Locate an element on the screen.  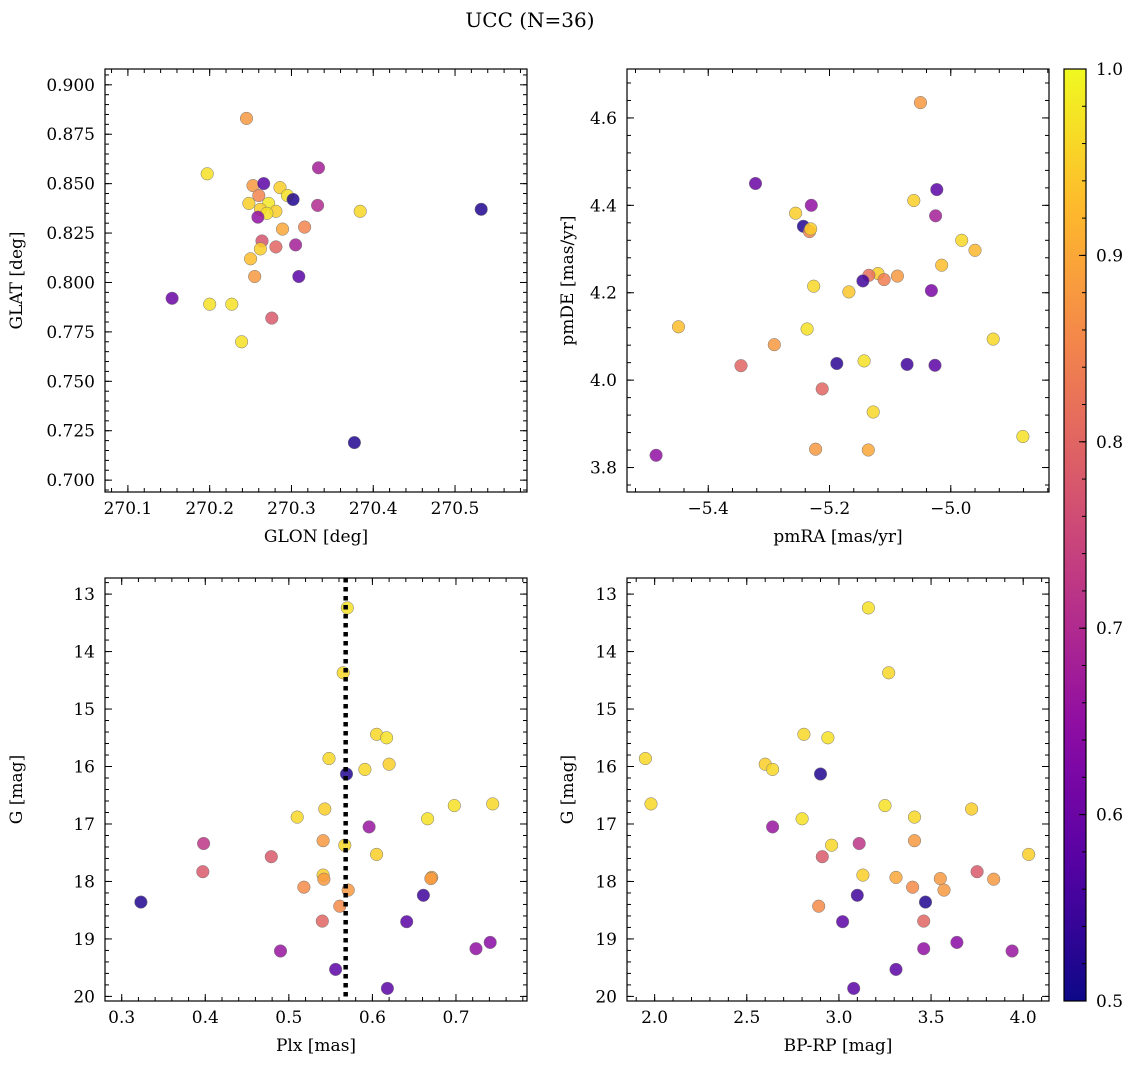
x-tick-label: 0.6 is located at coordinates (372, 1018).